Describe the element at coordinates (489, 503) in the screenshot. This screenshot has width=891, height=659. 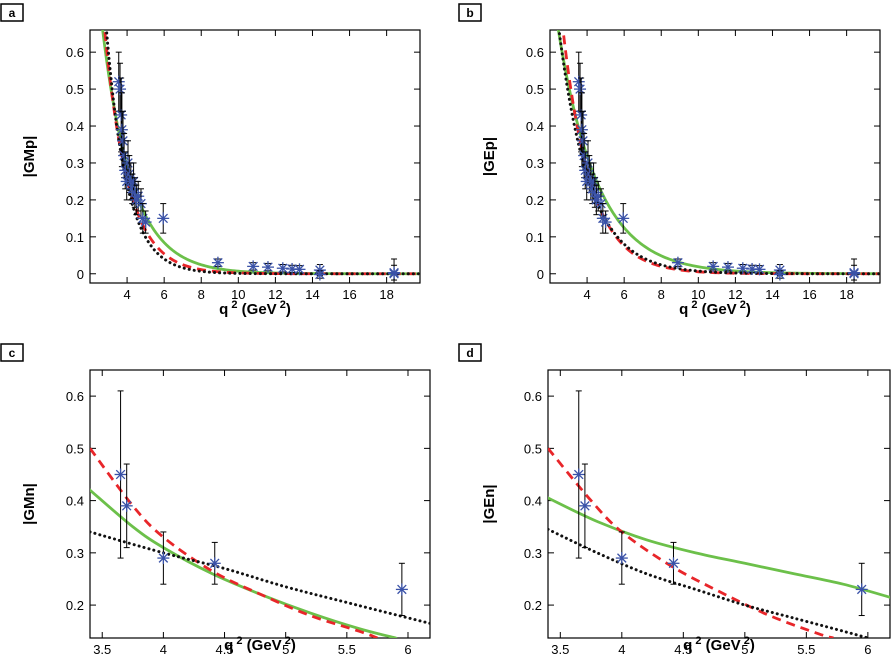
I see `y-axis-label: |GEn|` at that location.